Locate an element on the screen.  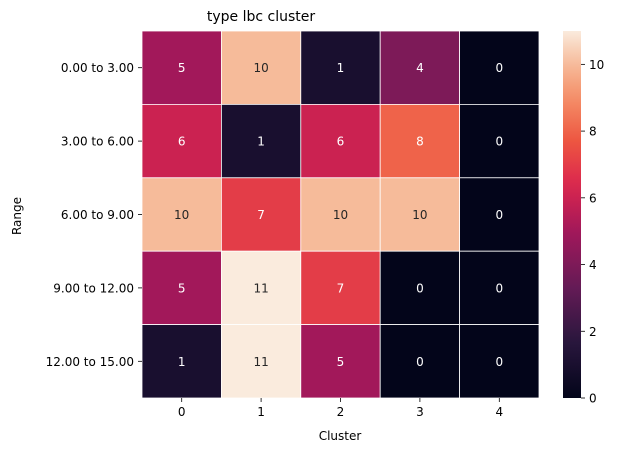
colorbar-tick-label: 0 is located at coordinates (593, 399).